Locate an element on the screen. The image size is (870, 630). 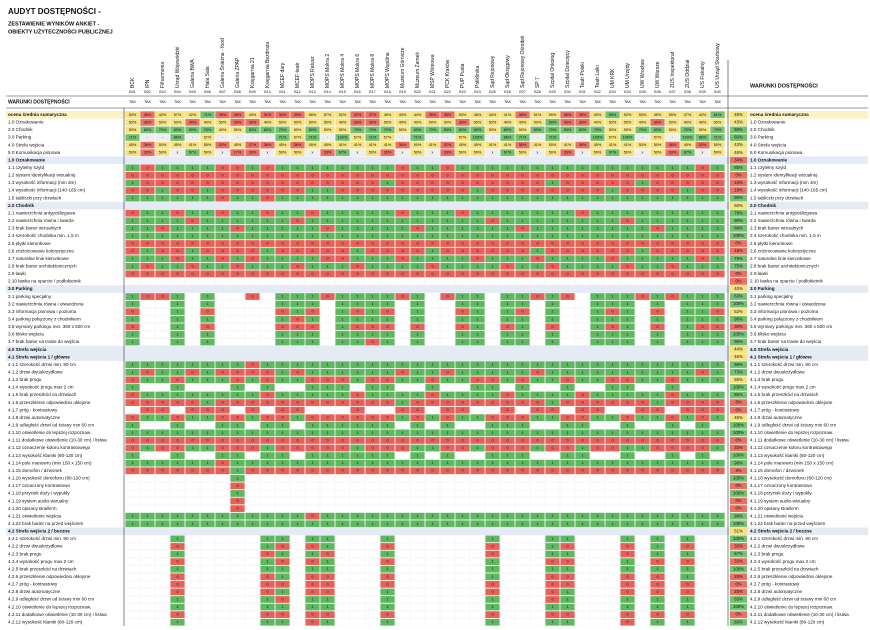
column-code: B10 is located at coordinates (267, 92).